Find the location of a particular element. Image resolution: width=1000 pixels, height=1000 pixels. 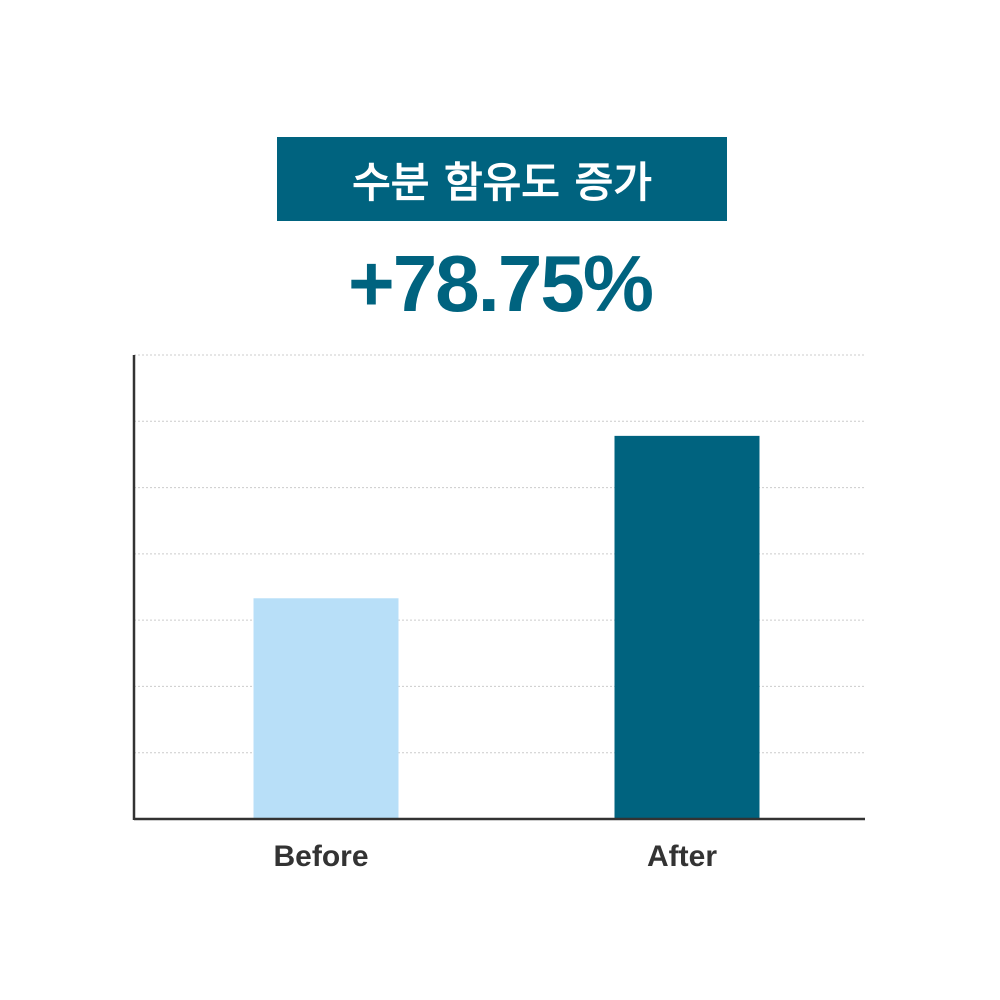

bar-before is located at coordinates (326, 708).